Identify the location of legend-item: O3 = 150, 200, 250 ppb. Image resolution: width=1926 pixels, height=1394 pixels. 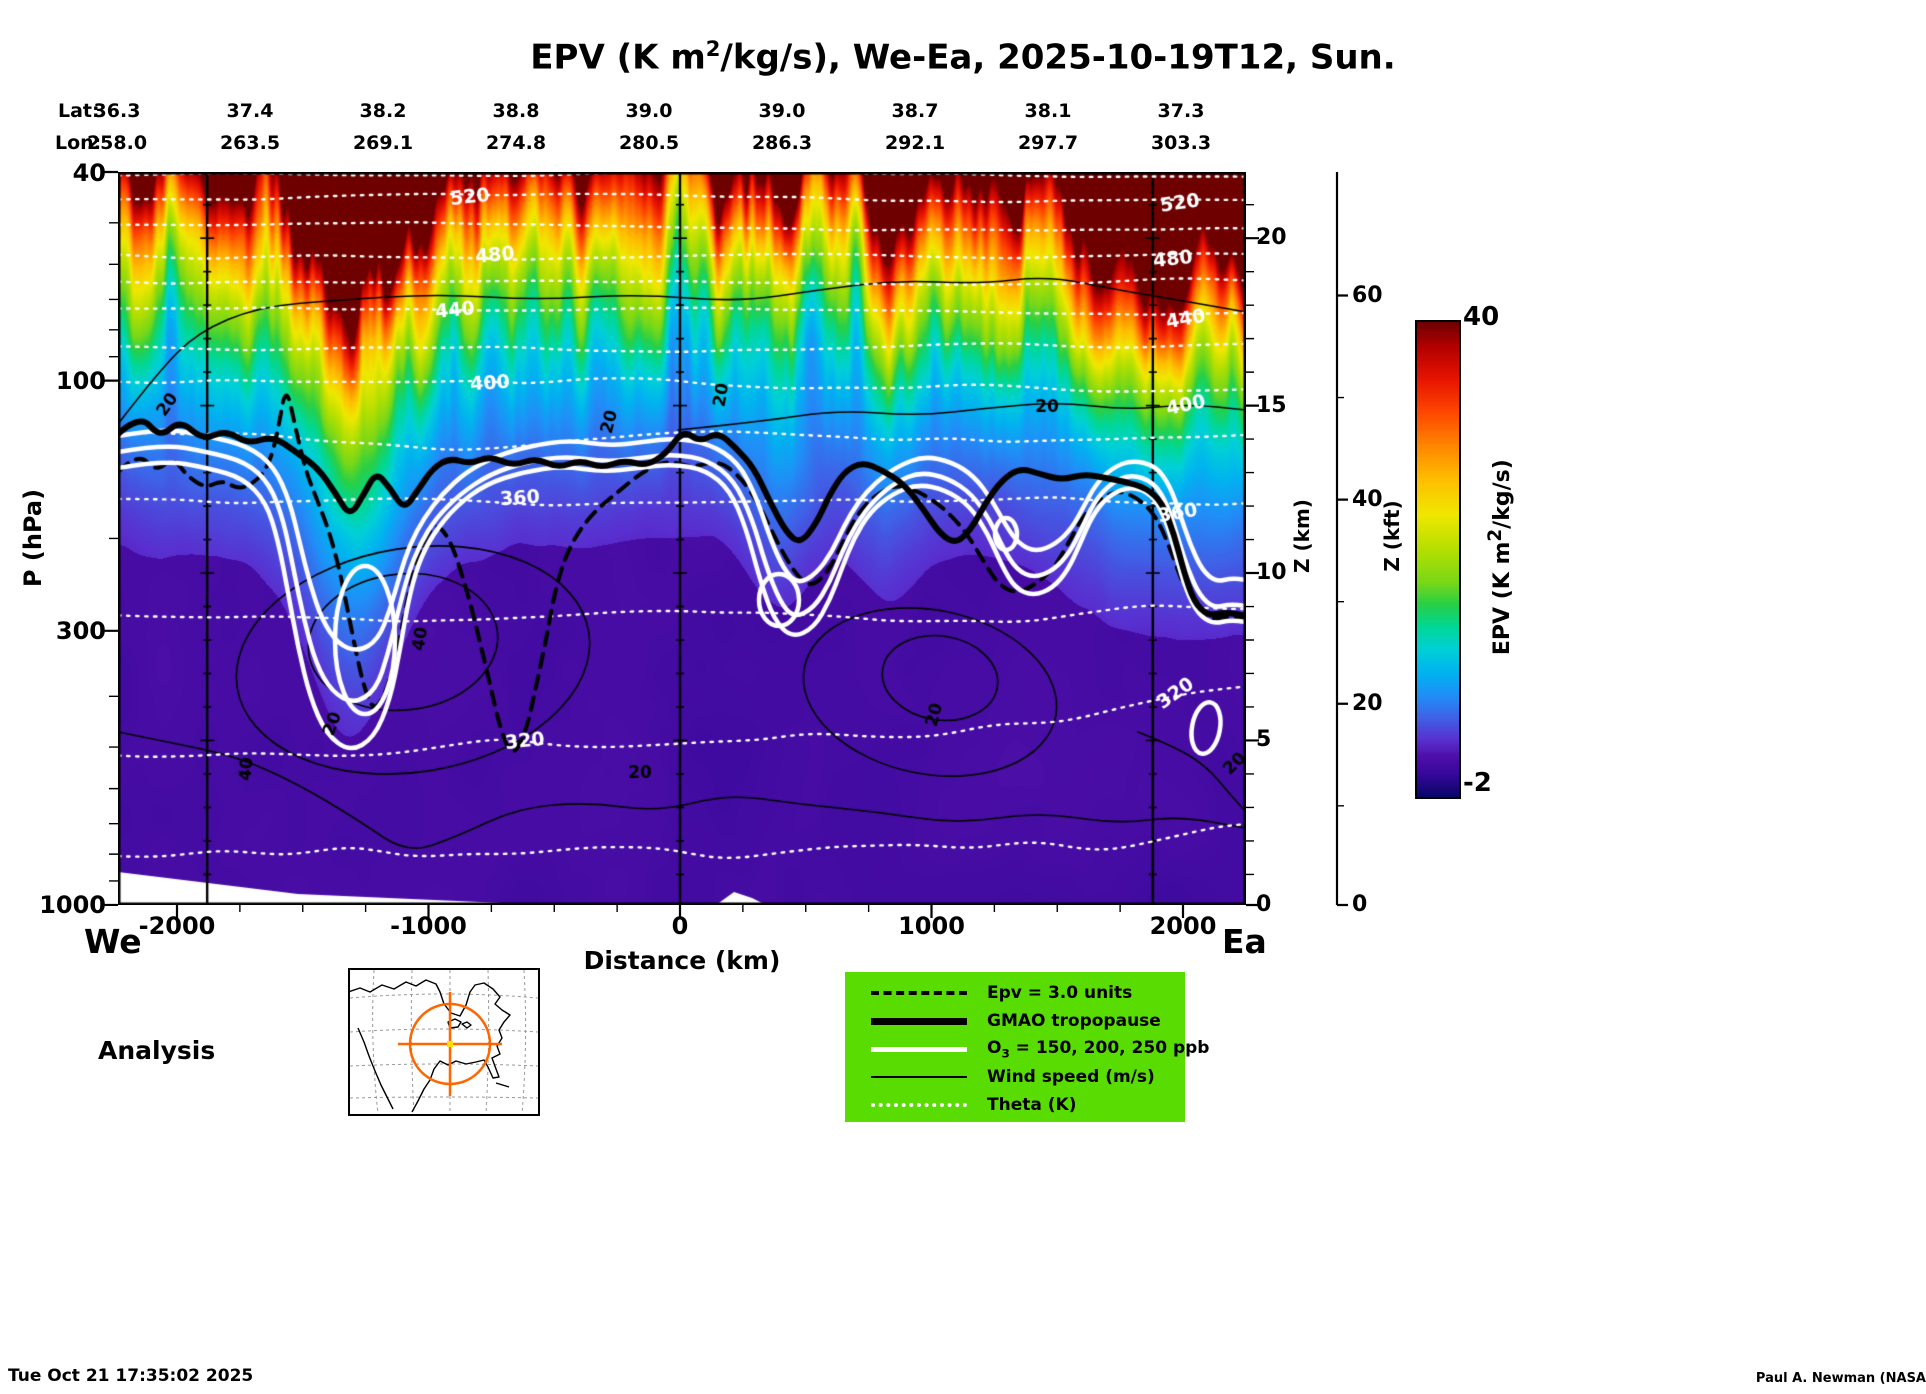
(1027, 1049).